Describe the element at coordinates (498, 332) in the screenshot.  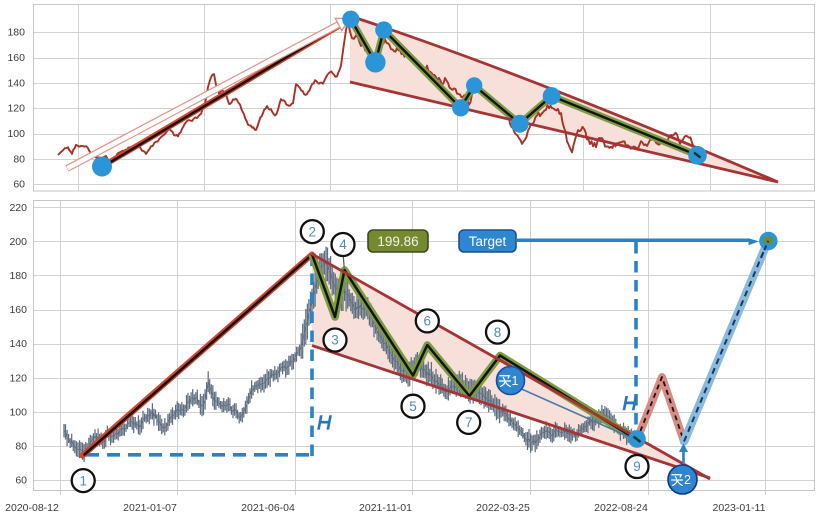
I see `svg-text: 8` at that location.